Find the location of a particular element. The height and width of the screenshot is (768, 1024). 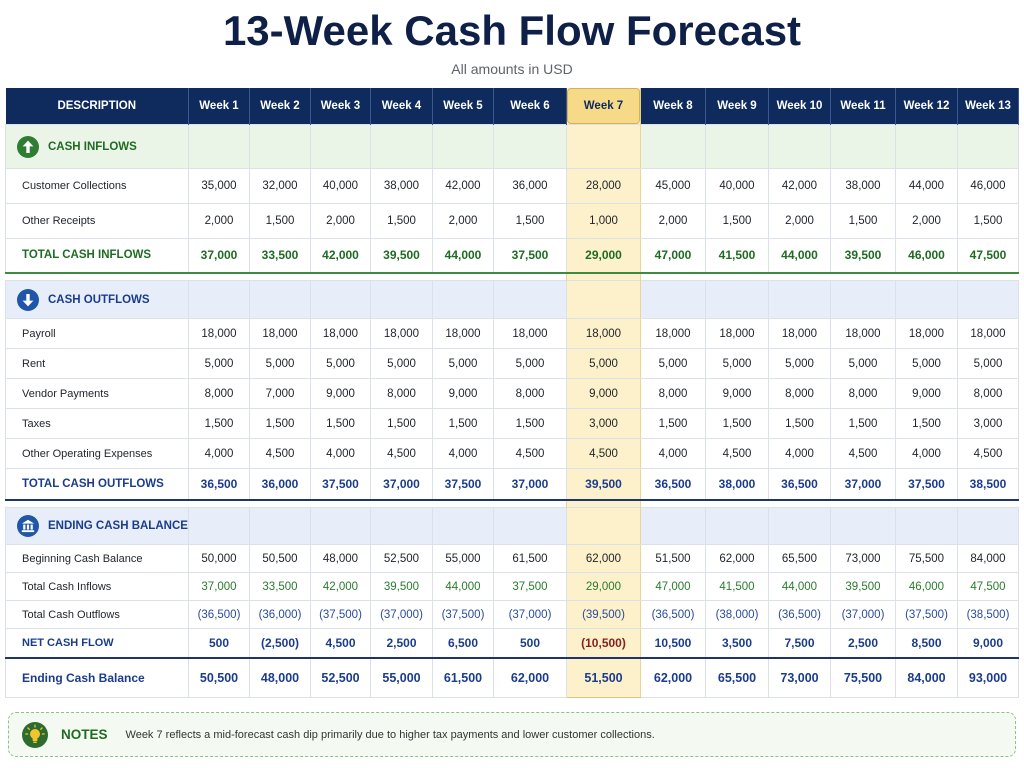

header-week-3: Week 3 is located at coordinates (340, 106).